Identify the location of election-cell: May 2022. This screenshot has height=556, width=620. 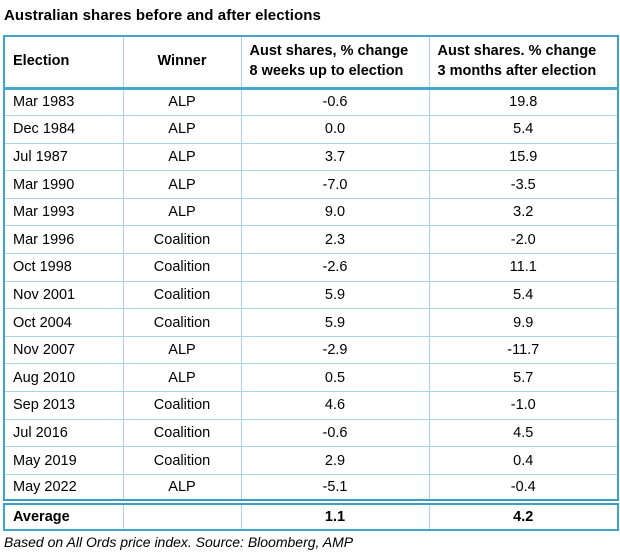
(63, 488).